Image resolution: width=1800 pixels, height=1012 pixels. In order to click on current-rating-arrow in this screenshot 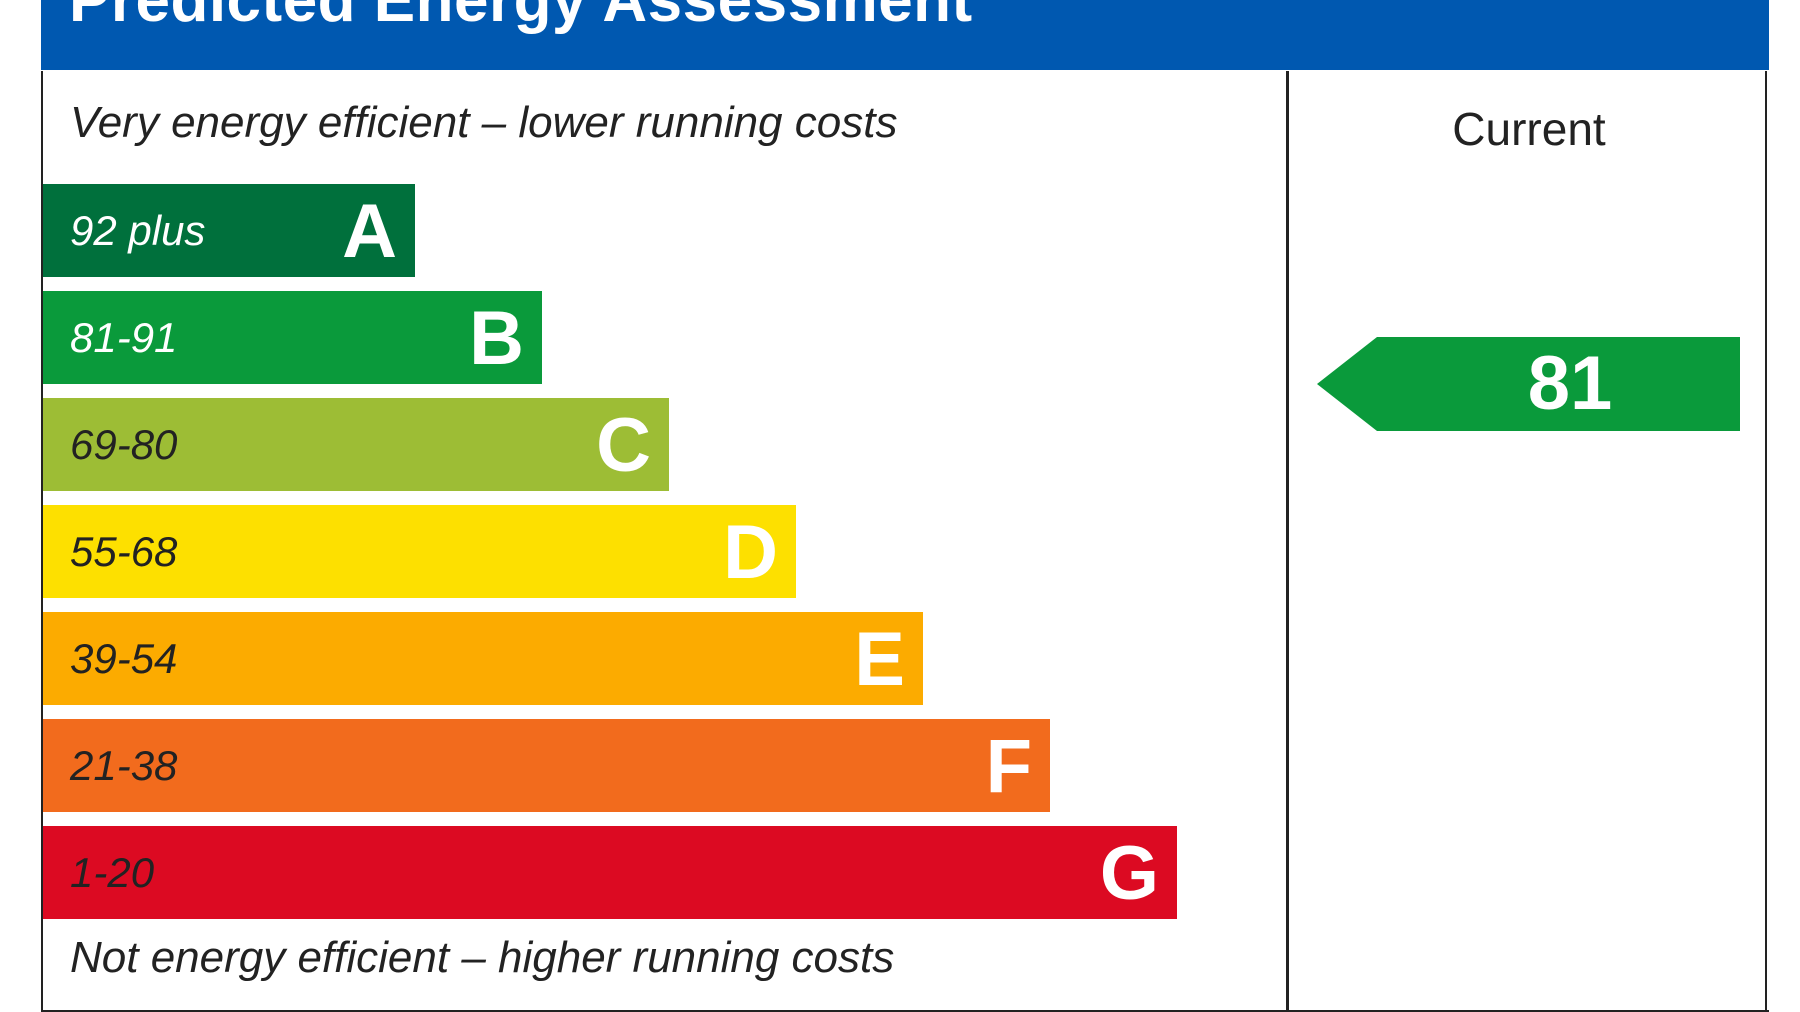, I will do `click(1528, 384)`.